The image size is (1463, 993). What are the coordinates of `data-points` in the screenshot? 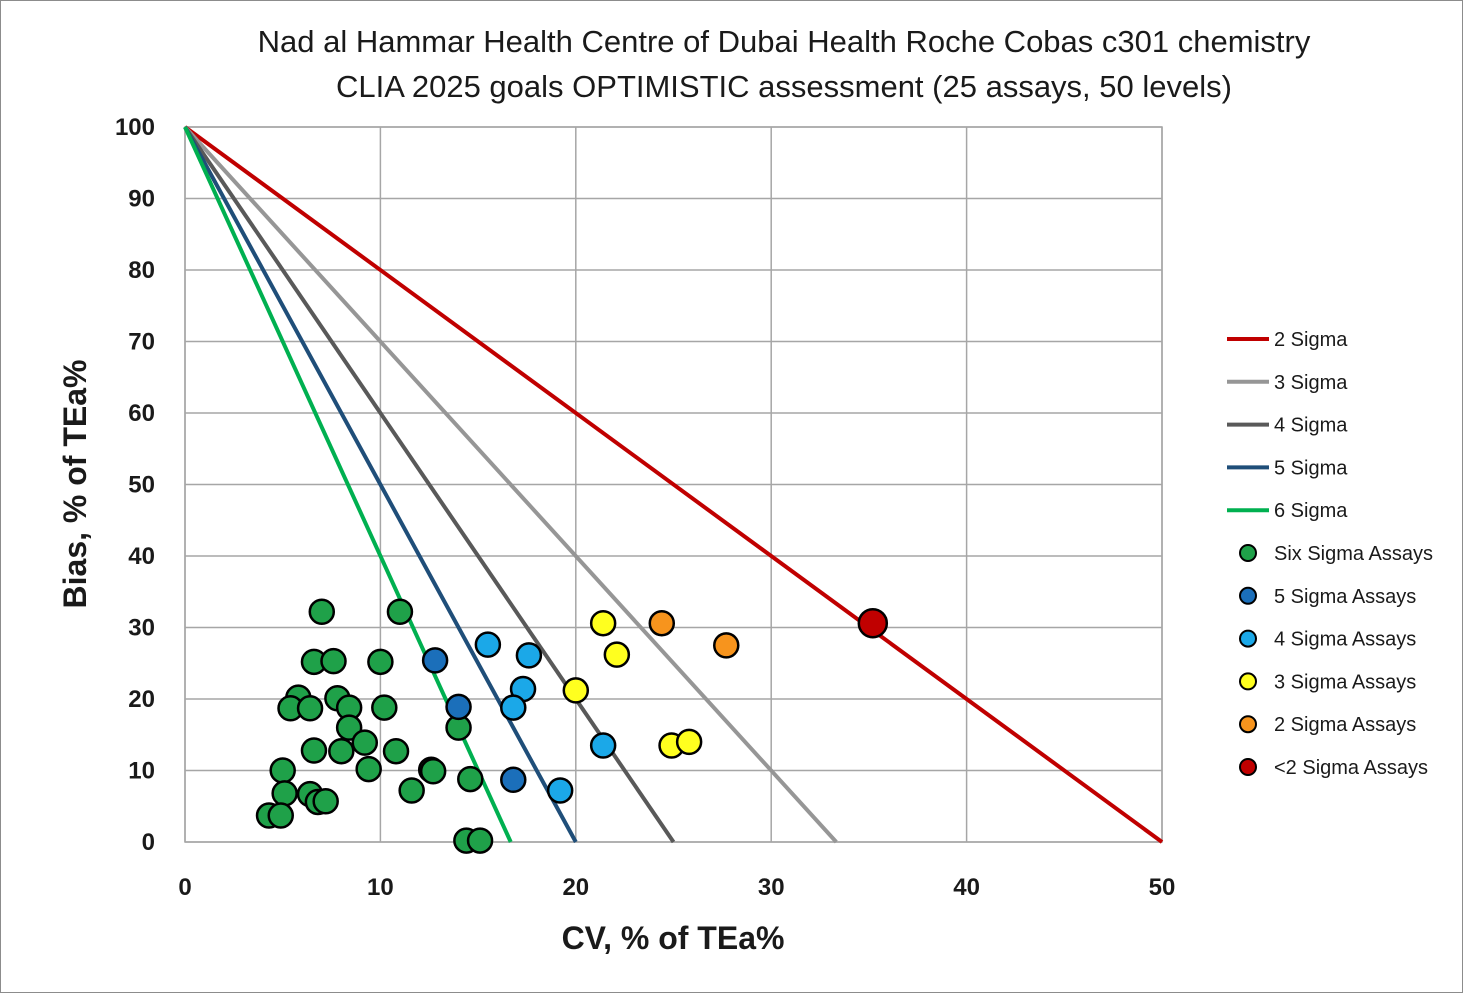 It's located at (572, 726).